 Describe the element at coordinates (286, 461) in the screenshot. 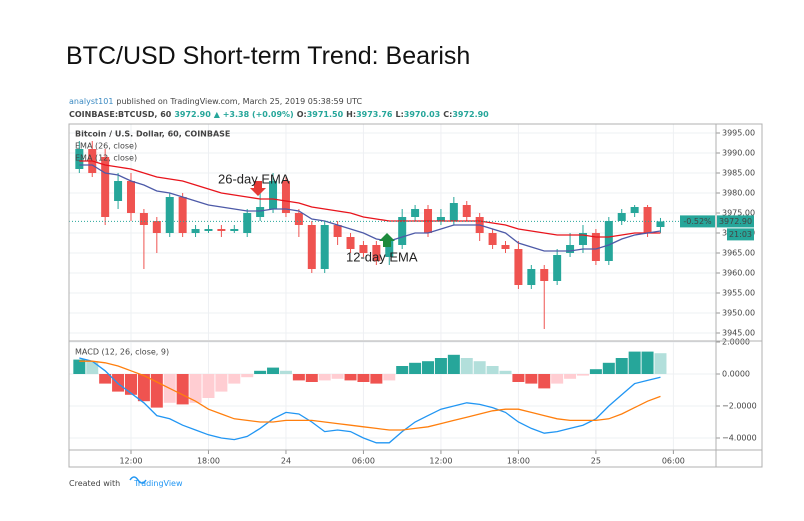

I see `x-tick-label: 24` at that location.